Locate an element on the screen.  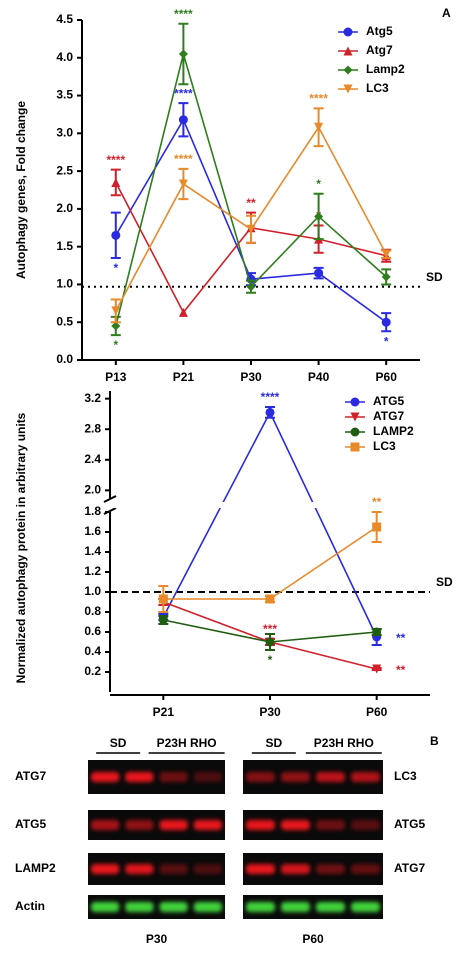
y-tick-label: 4.0 is located at coordinates (64, 57).